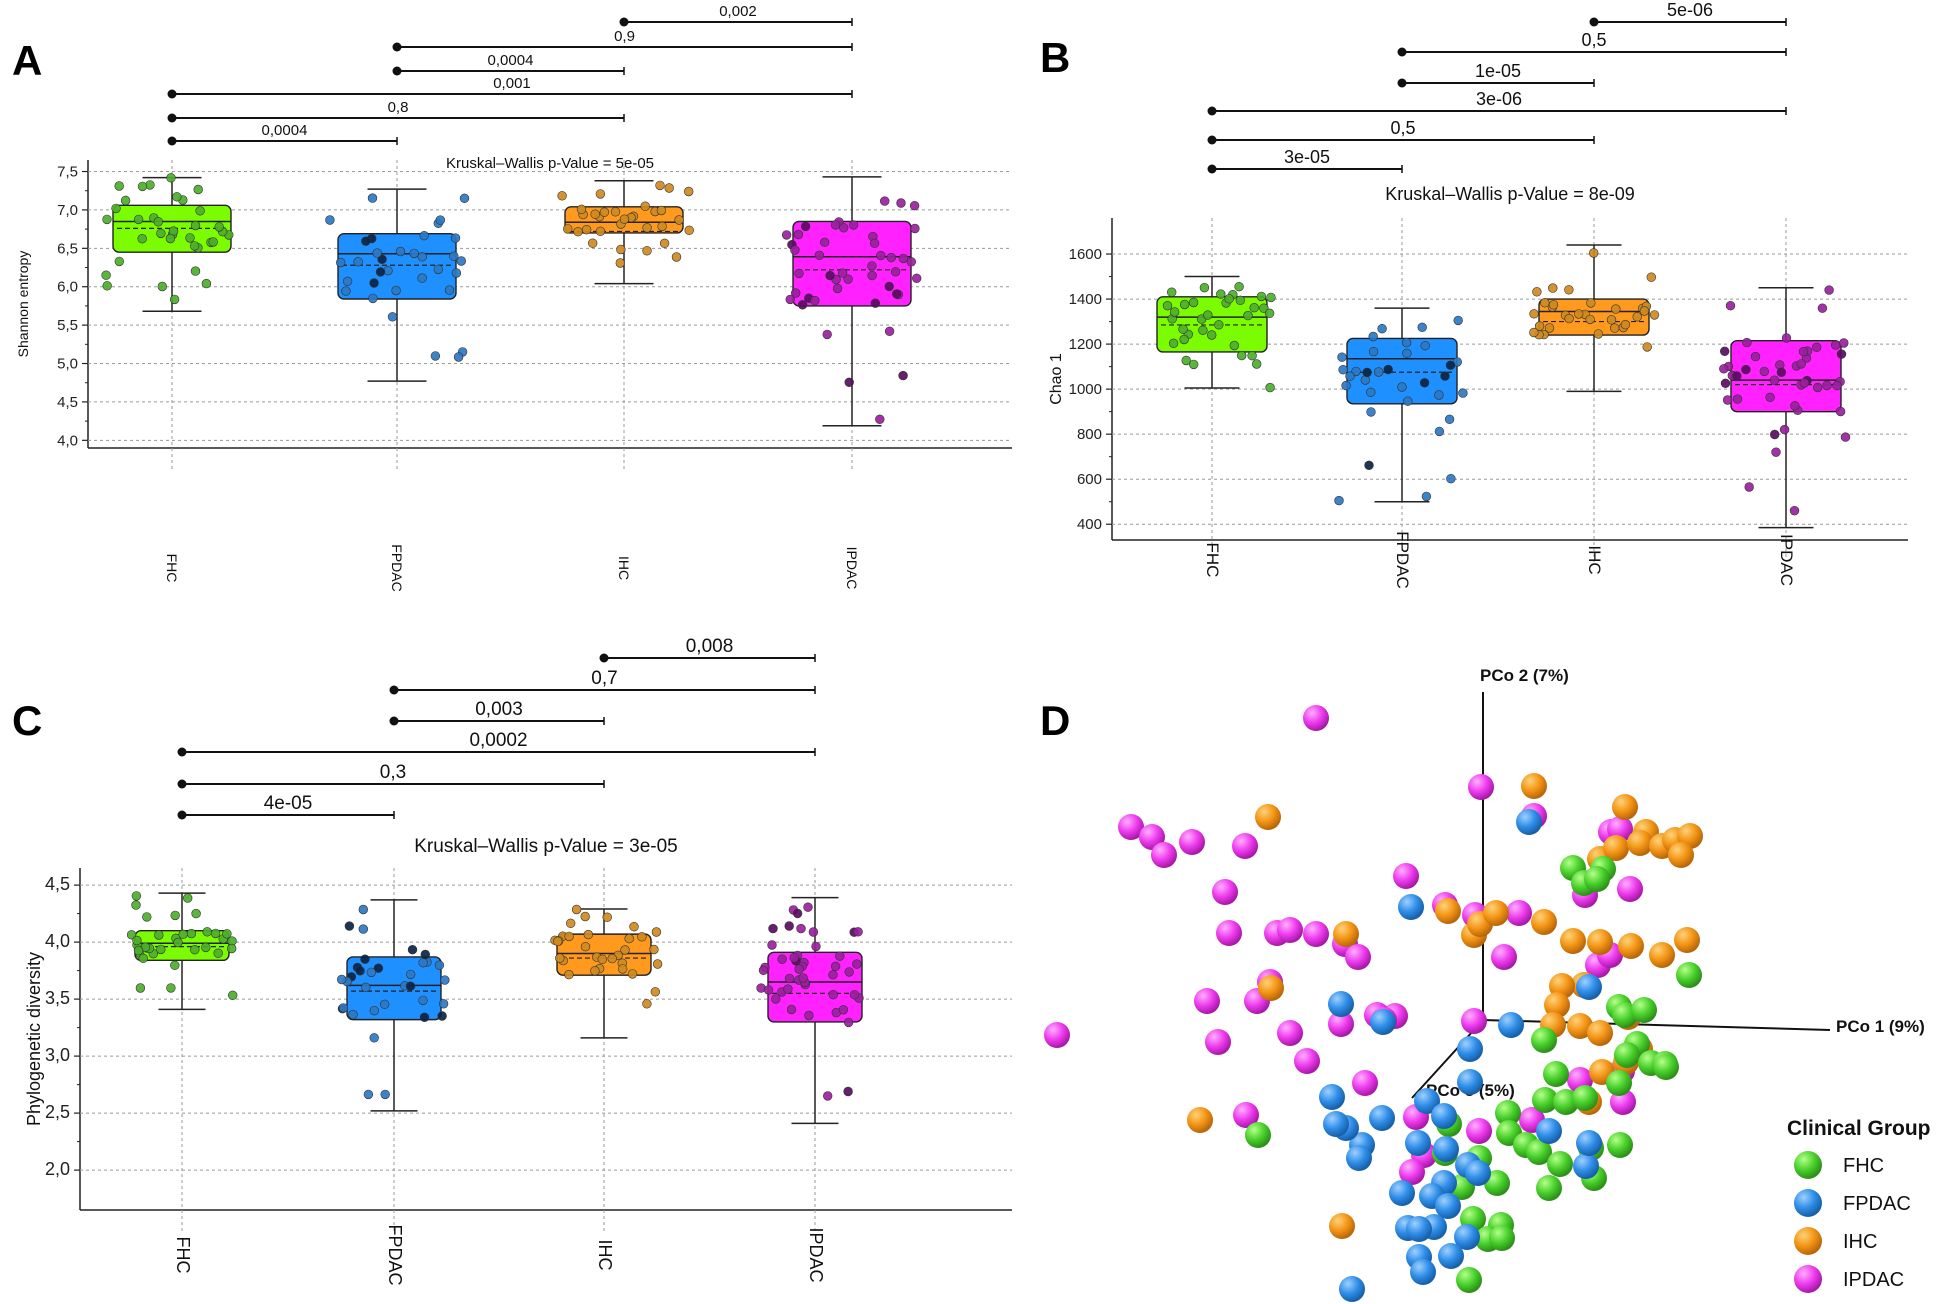 The image size is (1946, 1304). Describe the element at coordinates (1863, 1166) in the screenshot. I see `legend-label-fhc: FHC` at that location.